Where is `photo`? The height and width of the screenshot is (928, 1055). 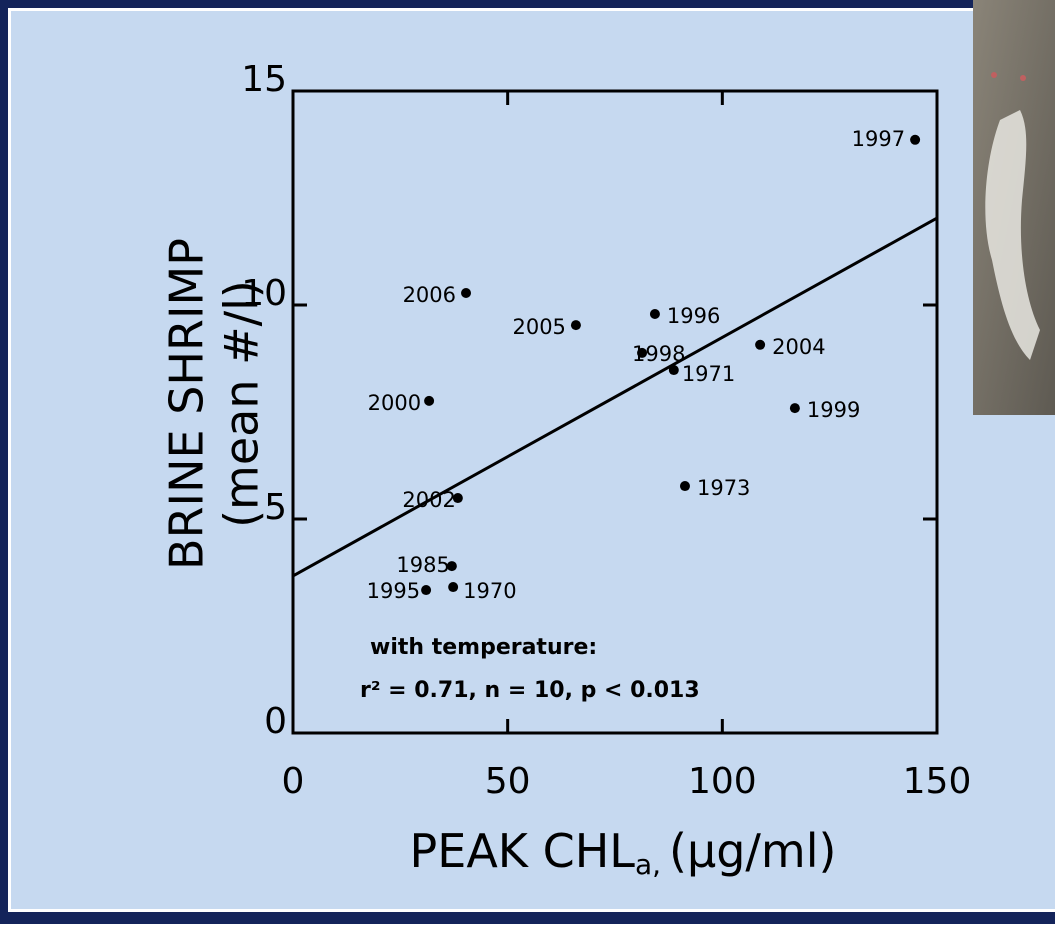 photo is located at coordinates (1014, 207).